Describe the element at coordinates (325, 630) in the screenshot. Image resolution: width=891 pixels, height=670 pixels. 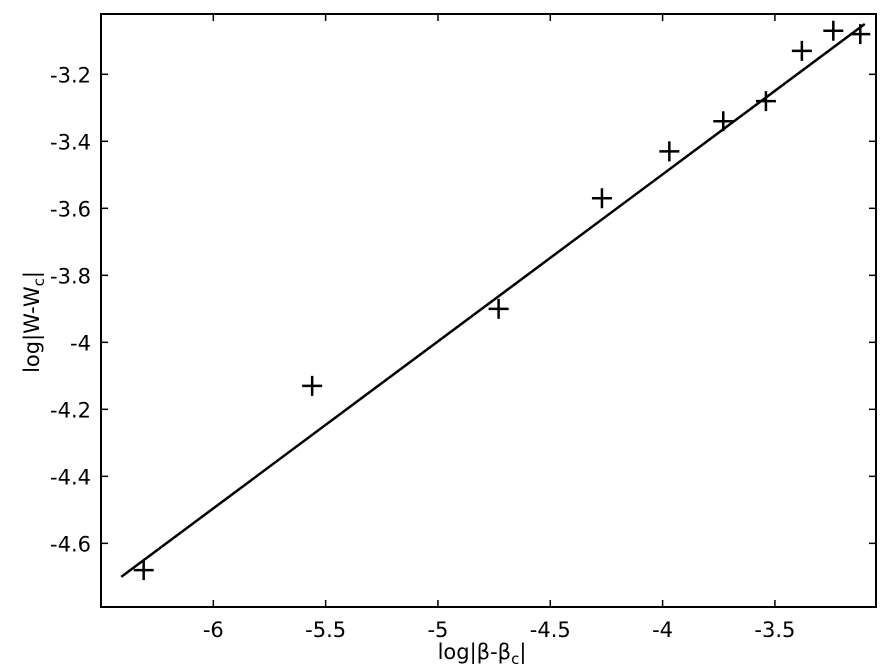
I see `x-tick-label: -5.5` at that location.